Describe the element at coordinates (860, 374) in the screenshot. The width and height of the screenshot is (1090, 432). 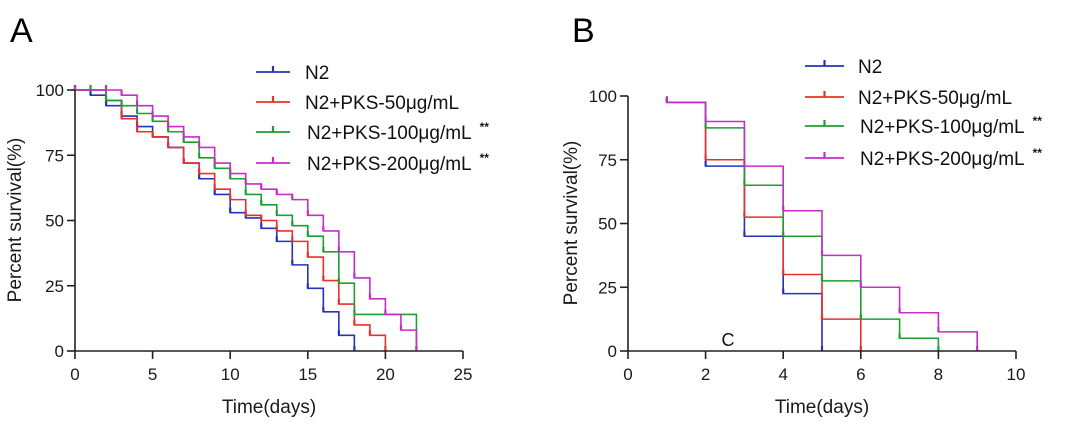
I see `x-tick-label: 6` at that location.